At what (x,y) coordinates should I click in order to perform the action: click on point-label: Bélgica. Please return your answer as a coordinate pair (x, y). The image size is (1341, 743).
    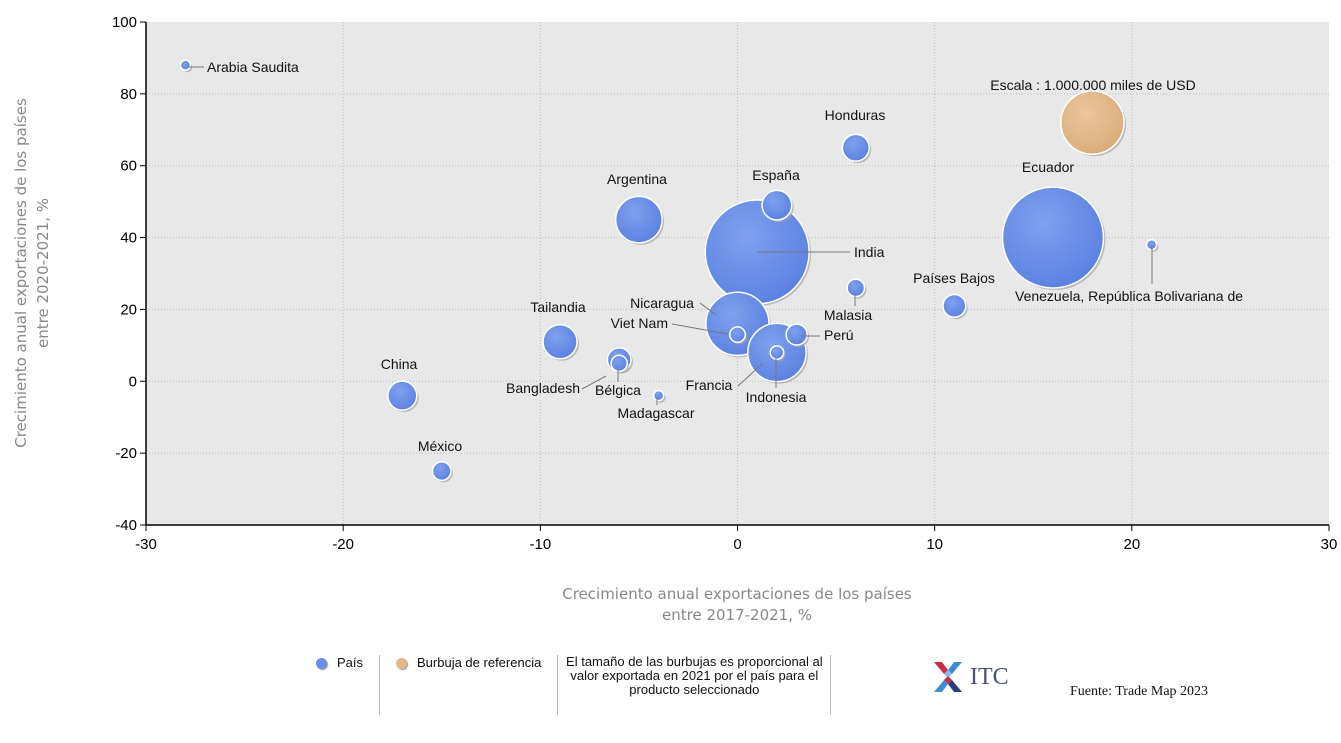
    Looking at the image, I should click on (618, 390).